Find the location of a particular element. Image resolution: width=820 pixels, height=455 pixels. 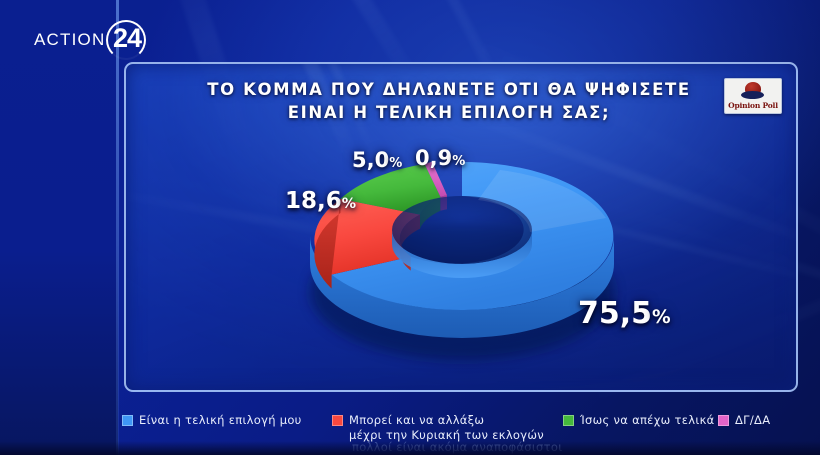

pollster-logo-text: Opinion Poll is located at coordinates (753, 105).